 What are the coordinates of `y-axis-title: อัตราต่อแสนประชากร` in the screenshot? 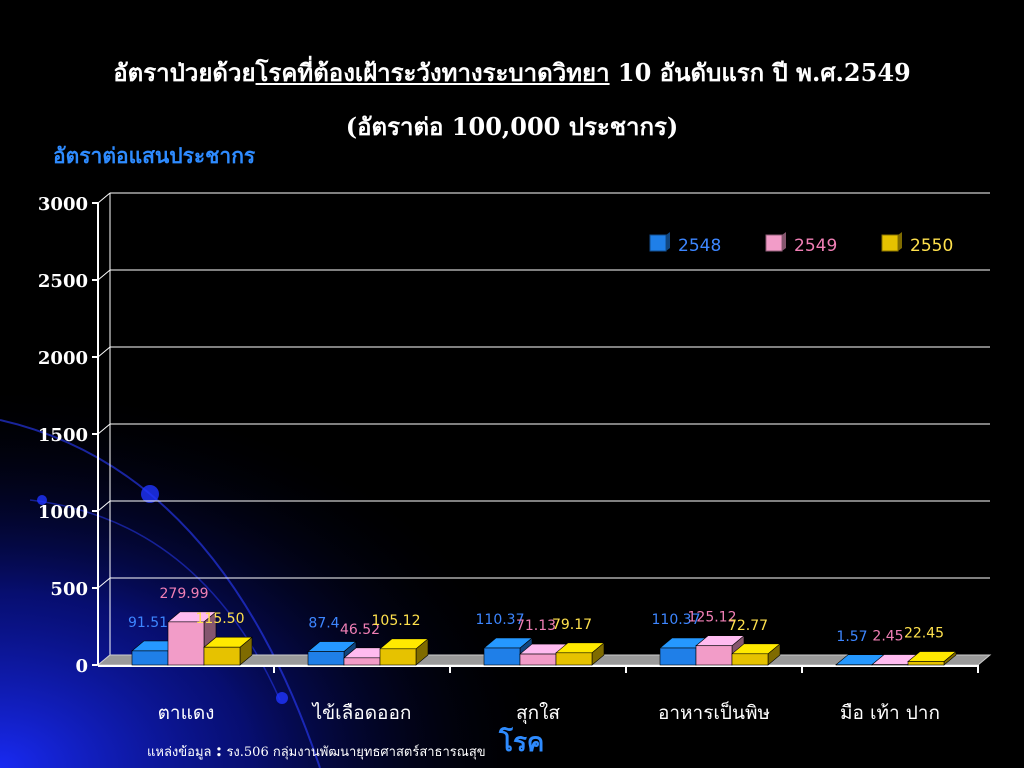 It's located at (154, 155).